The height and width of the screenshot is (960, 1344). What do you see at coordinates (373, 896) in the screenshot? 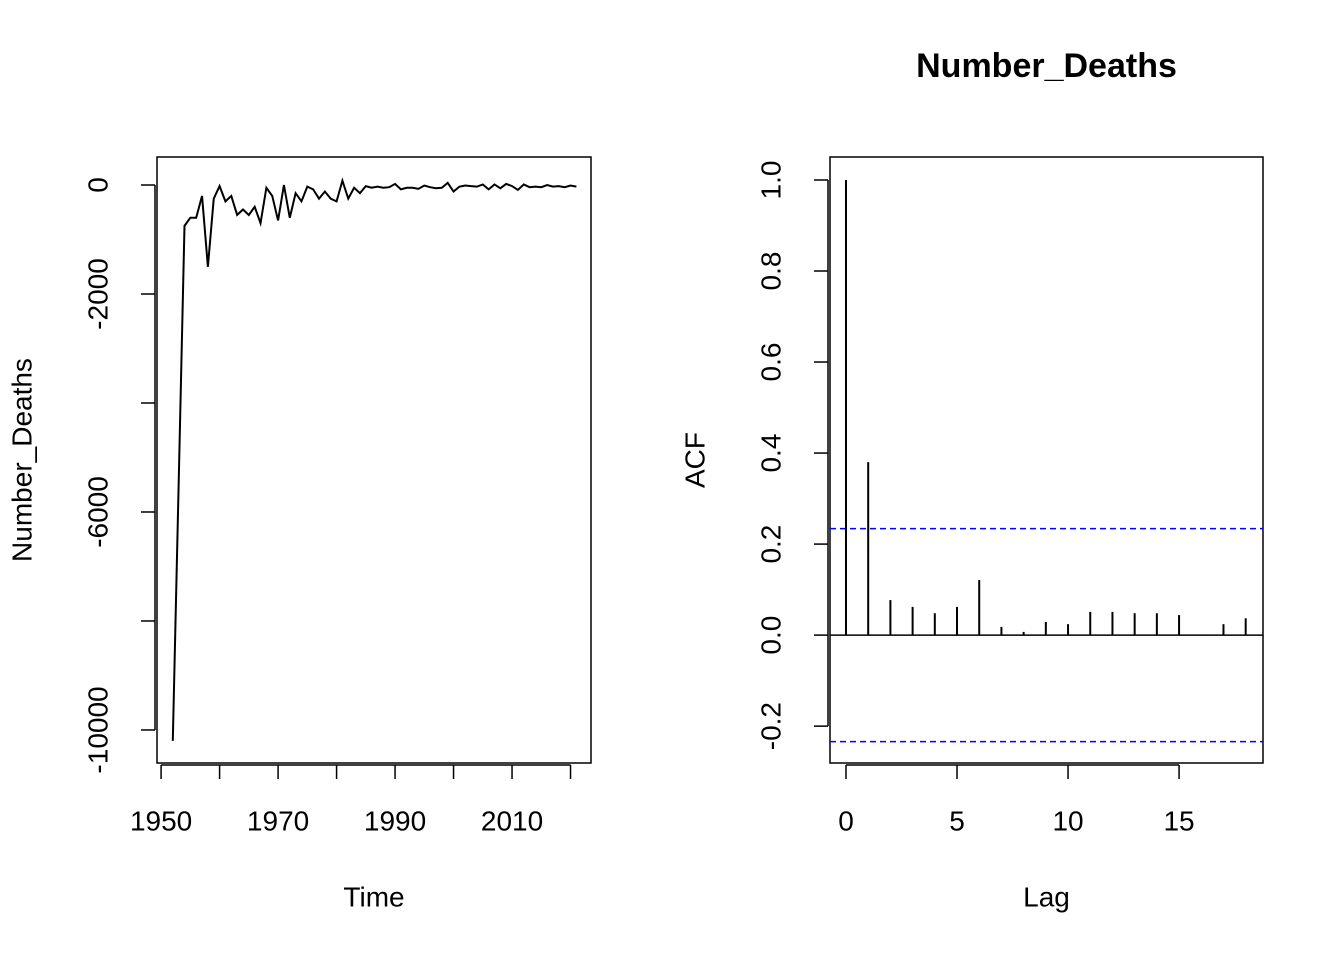
I see `x-axis-label: Time` at bounding box center [373, 896].